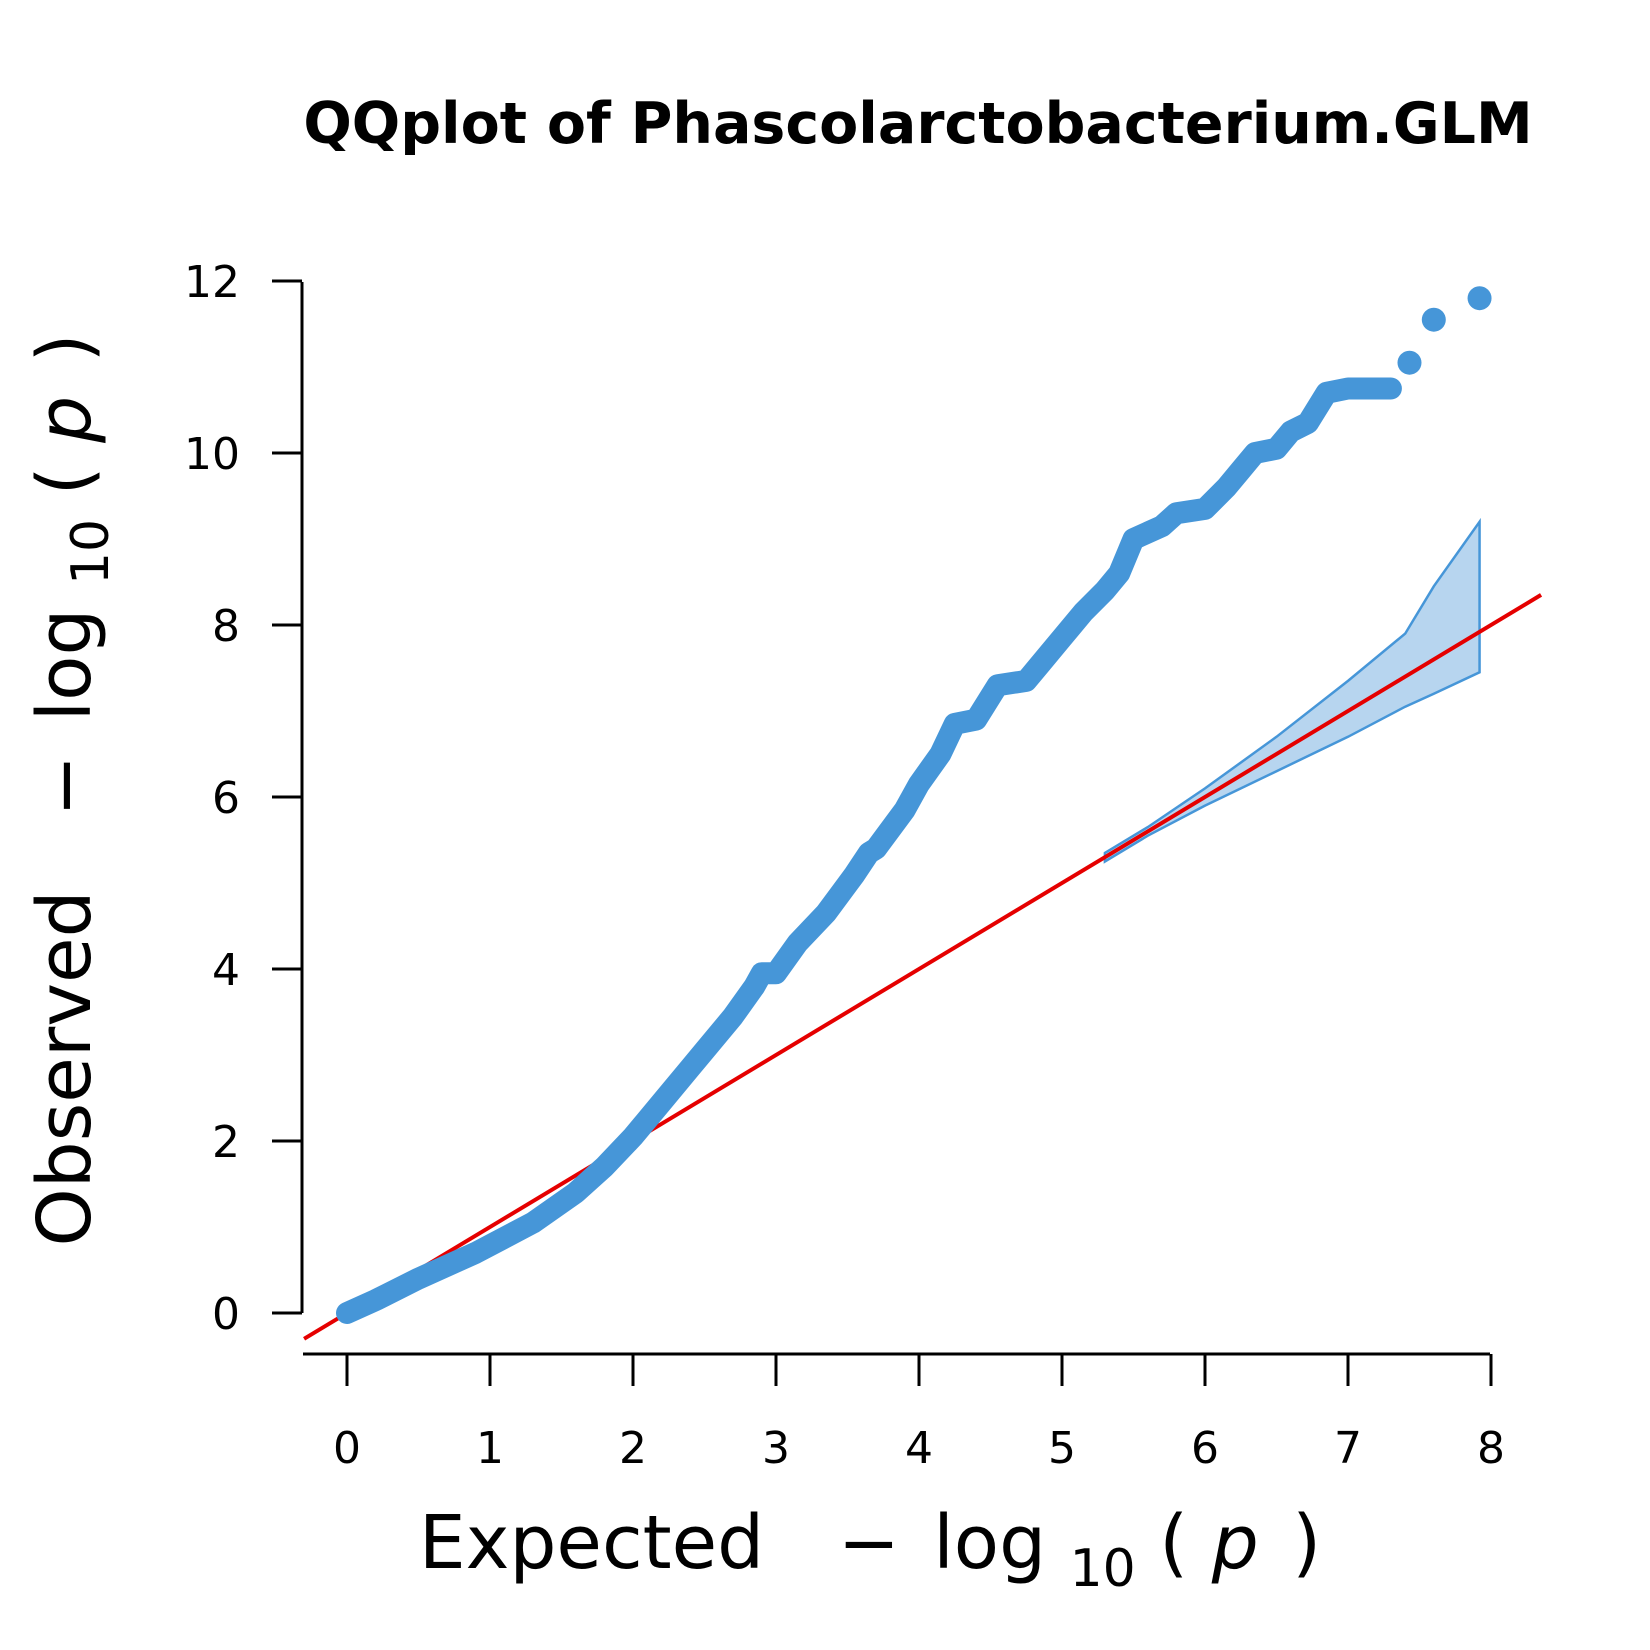 Image resolution: width=1650 pixels, height=1650 pixels. Describe the element at coordinates (989, 1543) in the screenshot. I see `x-axis-title-log: log` at that location.